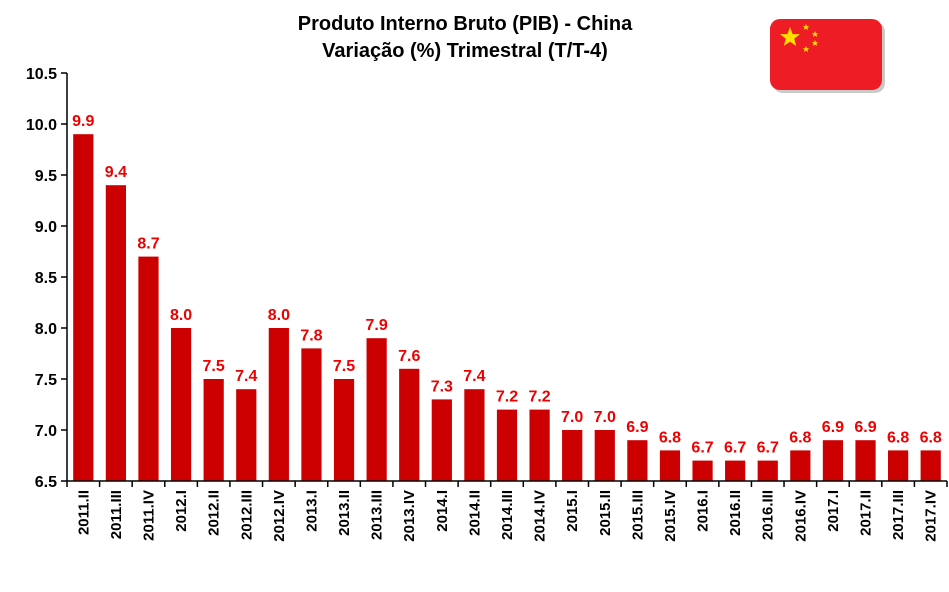 The height and width of the screenshot is (592, 949). Describe the element at coordinates (41, 74) in the screenshot. I see `y-tick-label: 10.5` at that location.